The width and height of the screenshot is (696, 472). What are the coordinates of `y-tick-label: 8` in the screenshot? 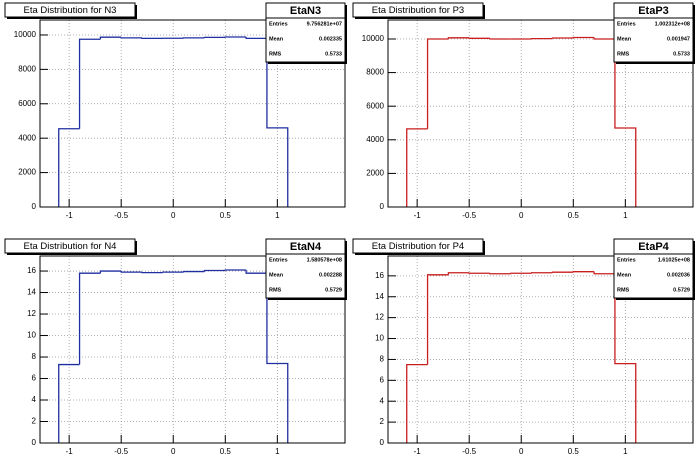 It's located at (34, 356).